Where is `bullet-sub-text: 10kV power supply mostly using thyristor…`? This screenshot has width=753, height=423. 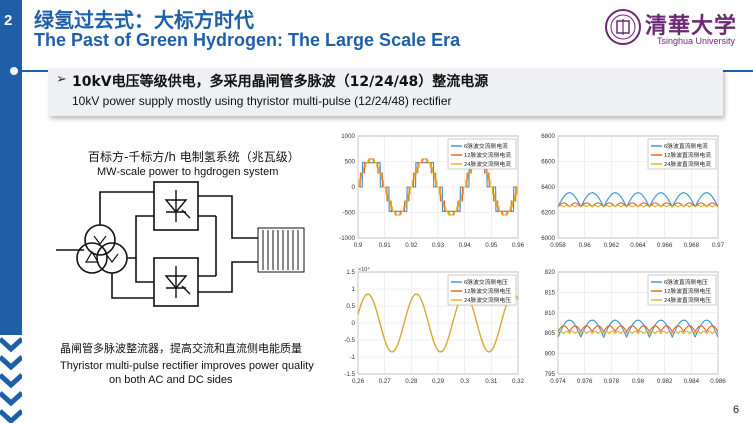
bullet-sub-text: 10kV power supply mostly using thyristor… is located at coordinates (262, 101).